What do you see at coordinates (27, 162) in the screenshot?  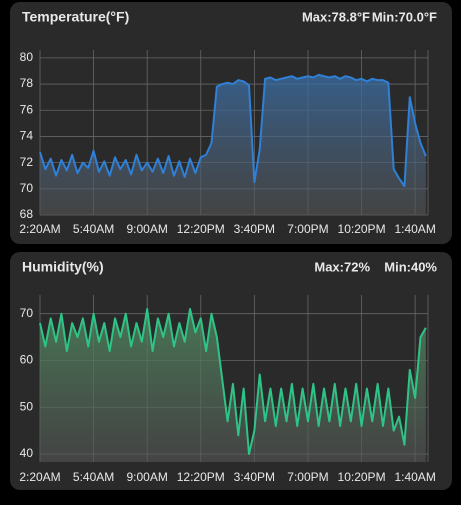 I see `y-tick-label: 72` at bounding box center [27, 162].